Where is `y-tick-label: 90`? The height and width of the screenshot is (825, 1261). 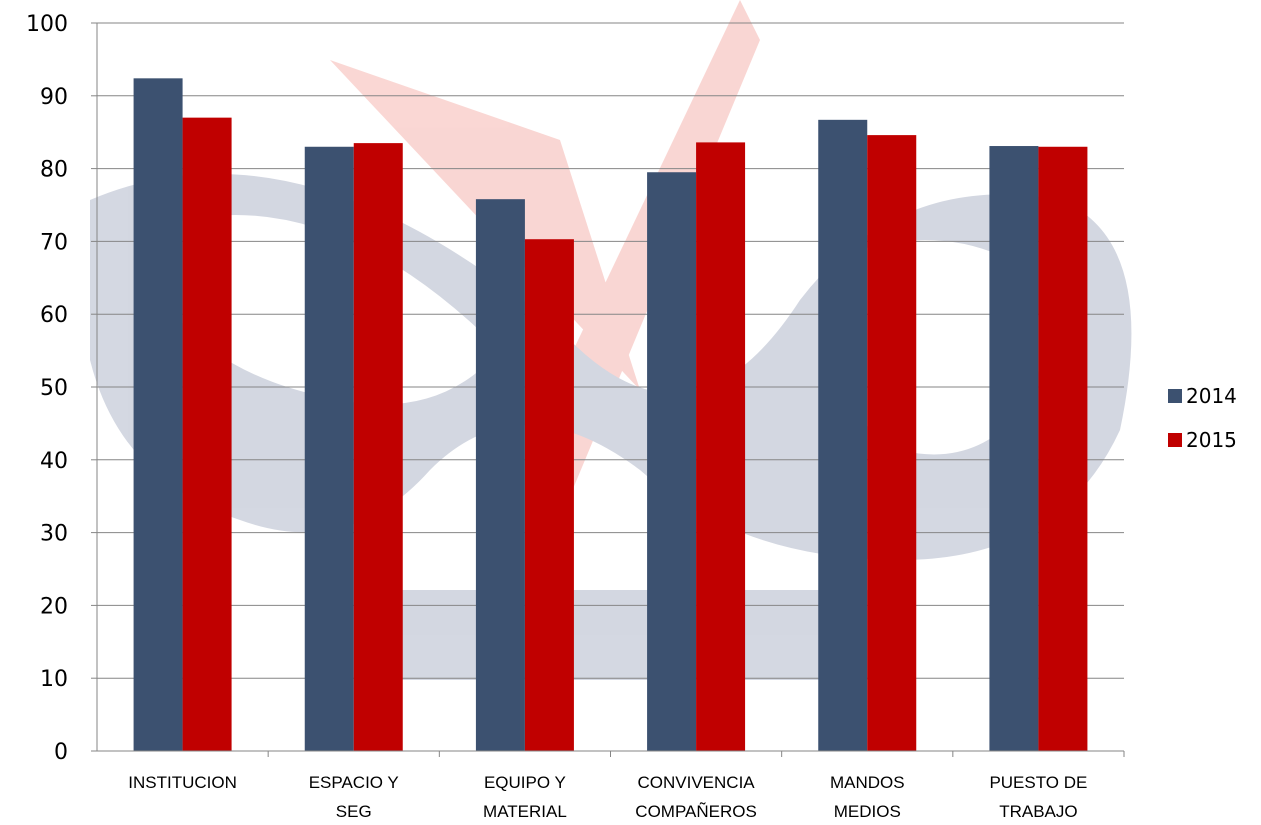 y-tick-label: 90 is located at coordinates (54, 97).